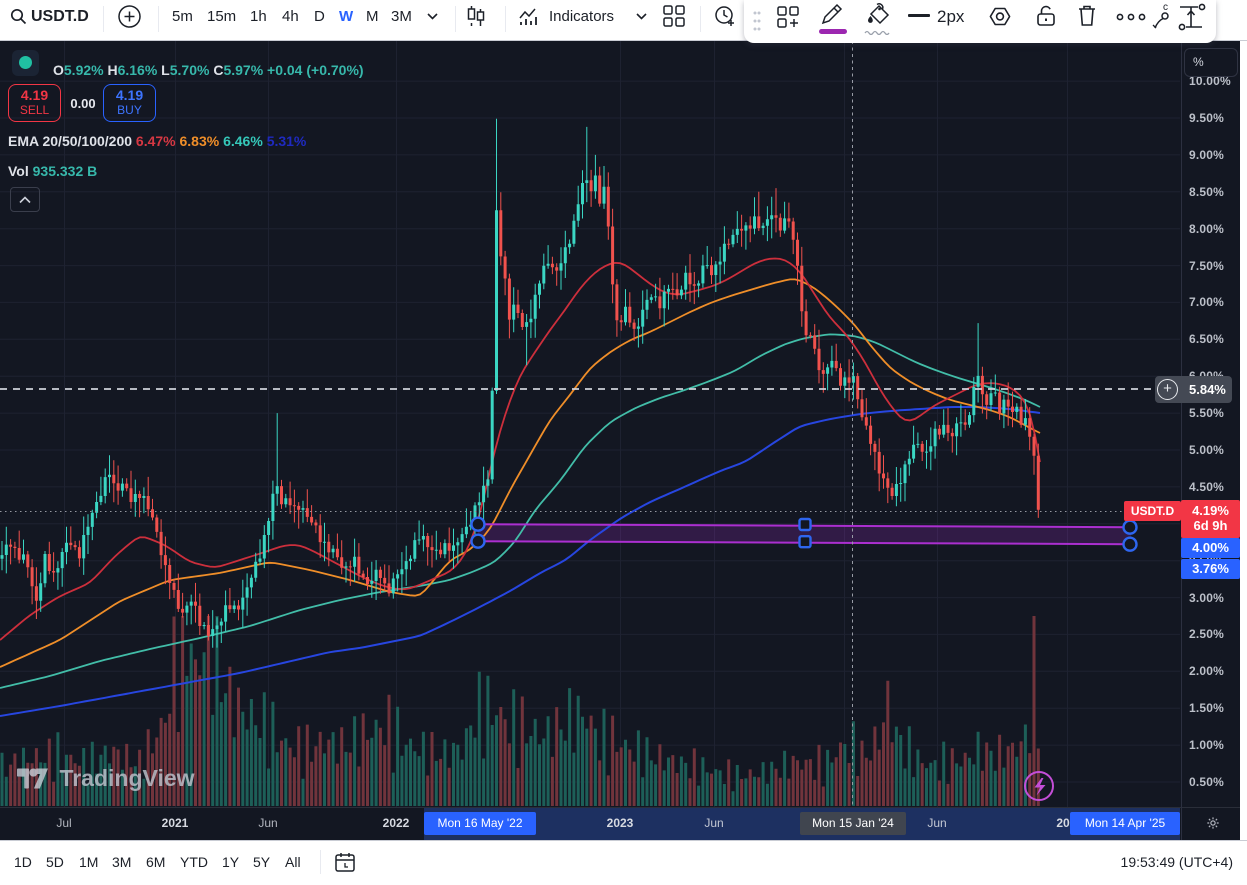  Describe the element at coordinates (1165, 7) in the screenshot. I see `svg-text: c` at that location.